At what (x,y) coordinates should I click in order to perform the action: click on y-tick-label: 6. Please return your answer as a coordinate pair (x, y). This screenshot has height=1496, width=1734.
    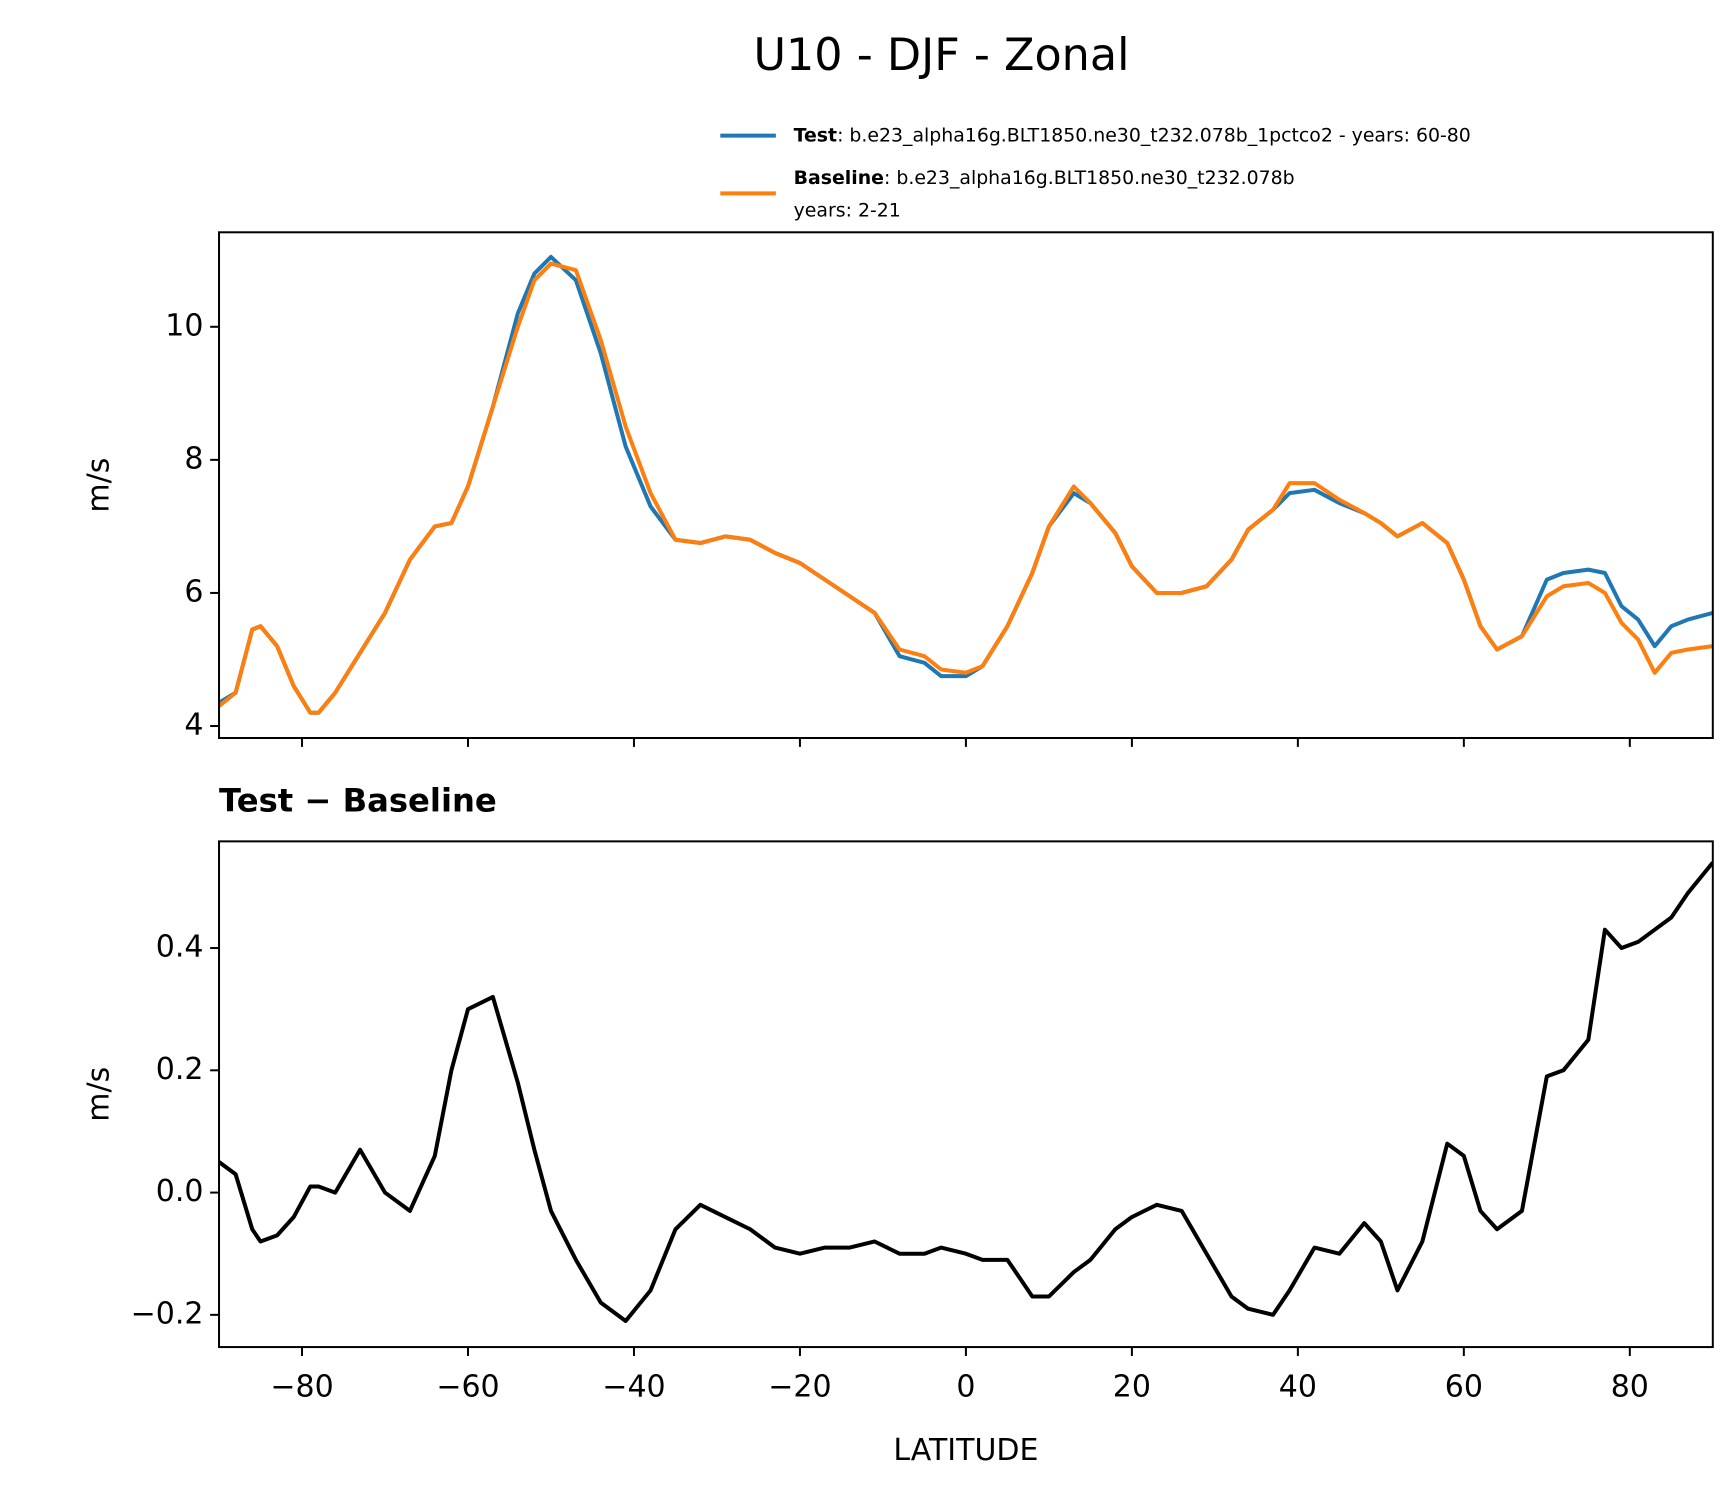
    Looking at the image, I should click on (193, 591).